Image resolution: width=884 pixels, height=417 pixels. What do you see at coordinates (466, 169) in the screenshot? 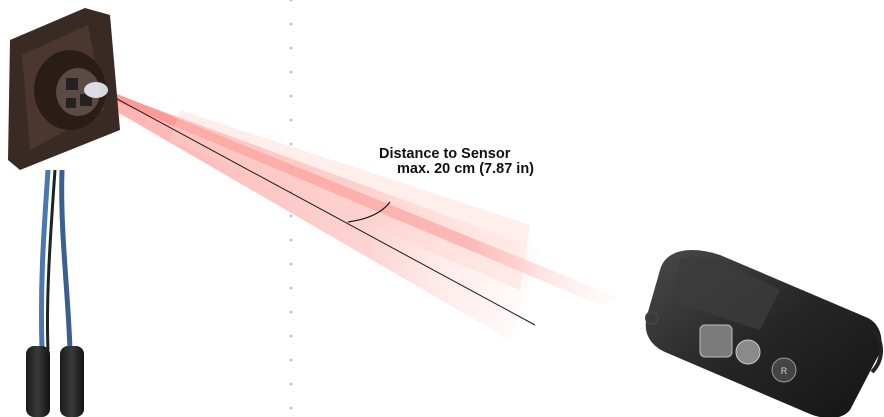
I see `distance-label-max: max. 20 cm (7.87 in)` at bounding box center [466, 169].